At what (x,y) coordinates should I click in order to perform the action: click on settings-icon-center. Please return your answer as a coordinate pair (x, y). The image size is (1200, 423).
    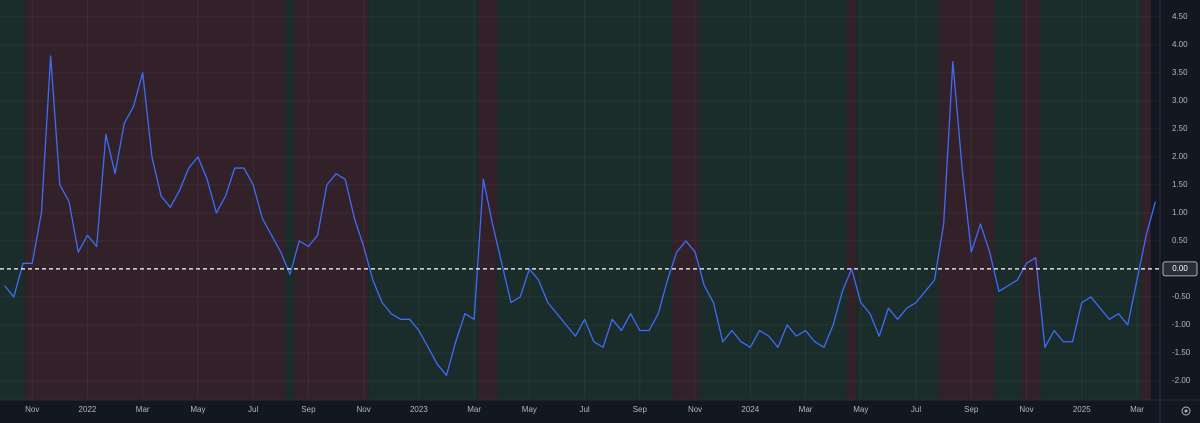
    Looking at the image, I should click on (1186, 411).